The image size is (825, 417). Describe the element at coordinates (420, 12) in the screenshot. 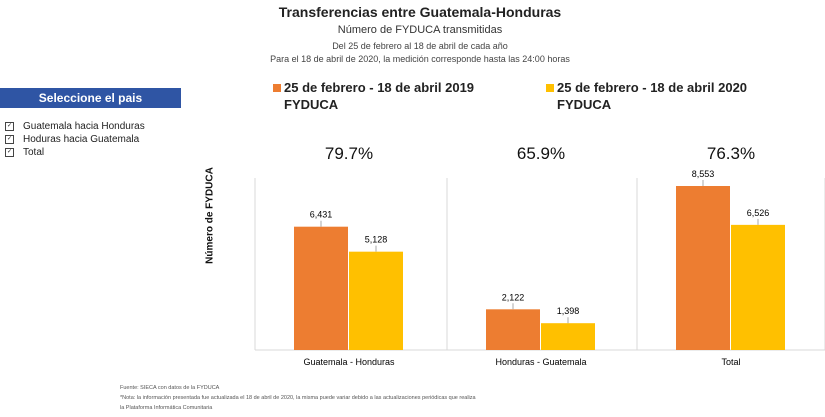

I see `chart-title: Transferencias entre Guatemala-Honduras` at that location.